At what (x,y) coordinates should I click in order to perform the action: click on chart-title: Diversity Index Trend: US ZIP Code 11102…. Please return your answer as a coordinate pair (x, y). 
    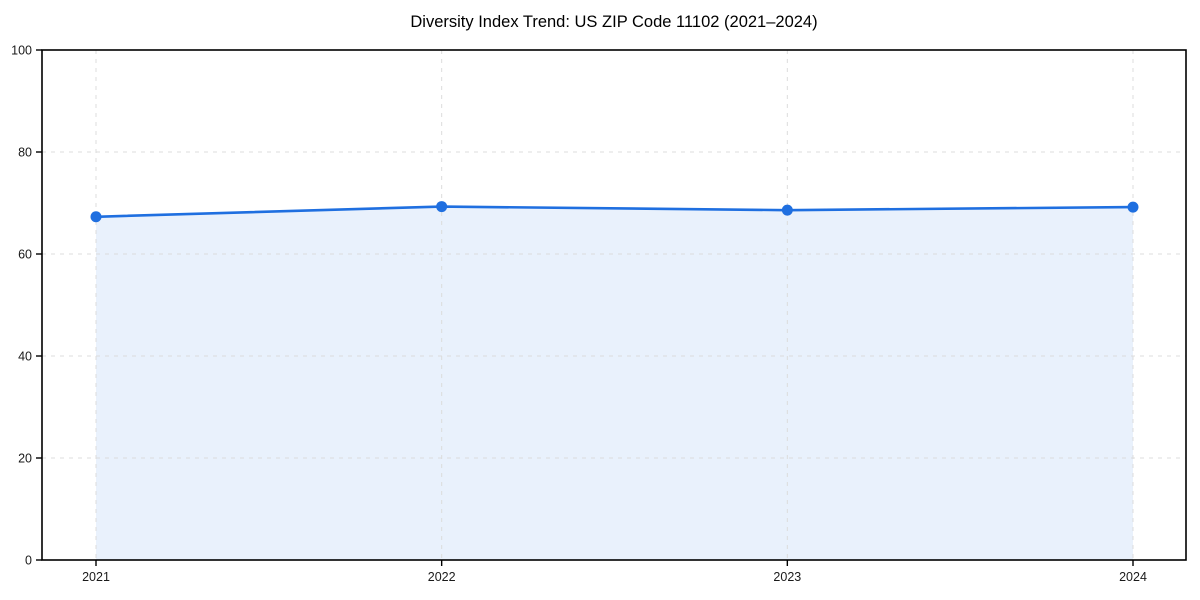
    Looking at the image, I should click on (614, 22).